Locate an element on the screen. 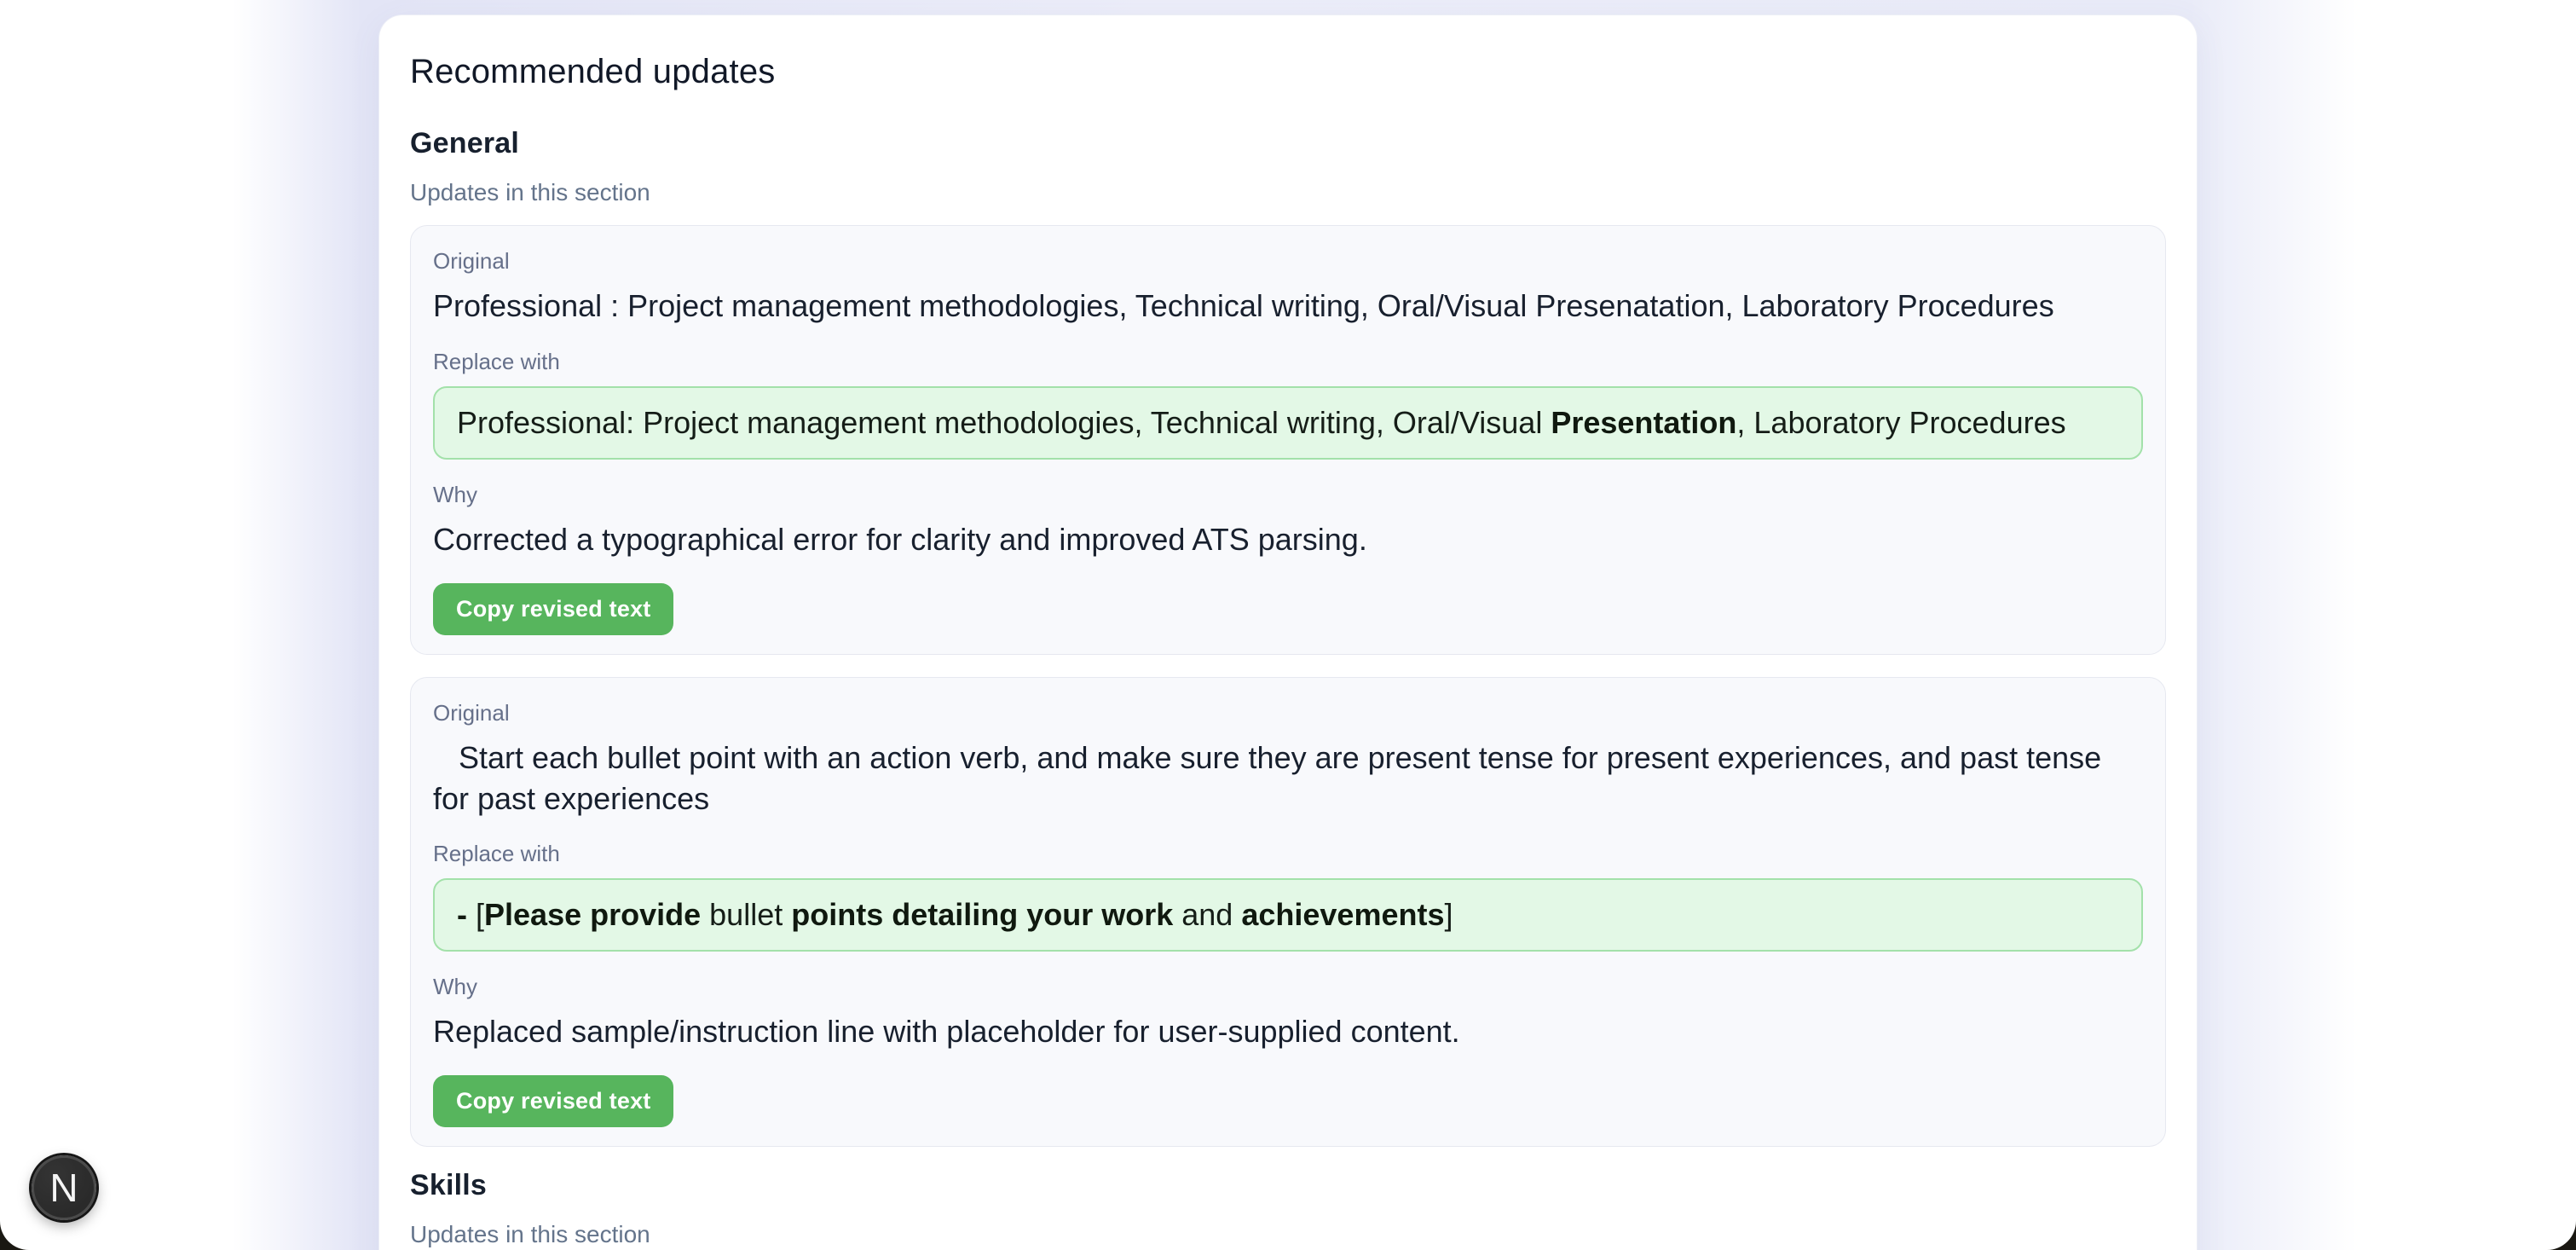 The image size is (2576, 1250). section-heading-skills: Skills is located at coordinates (449, 1186).